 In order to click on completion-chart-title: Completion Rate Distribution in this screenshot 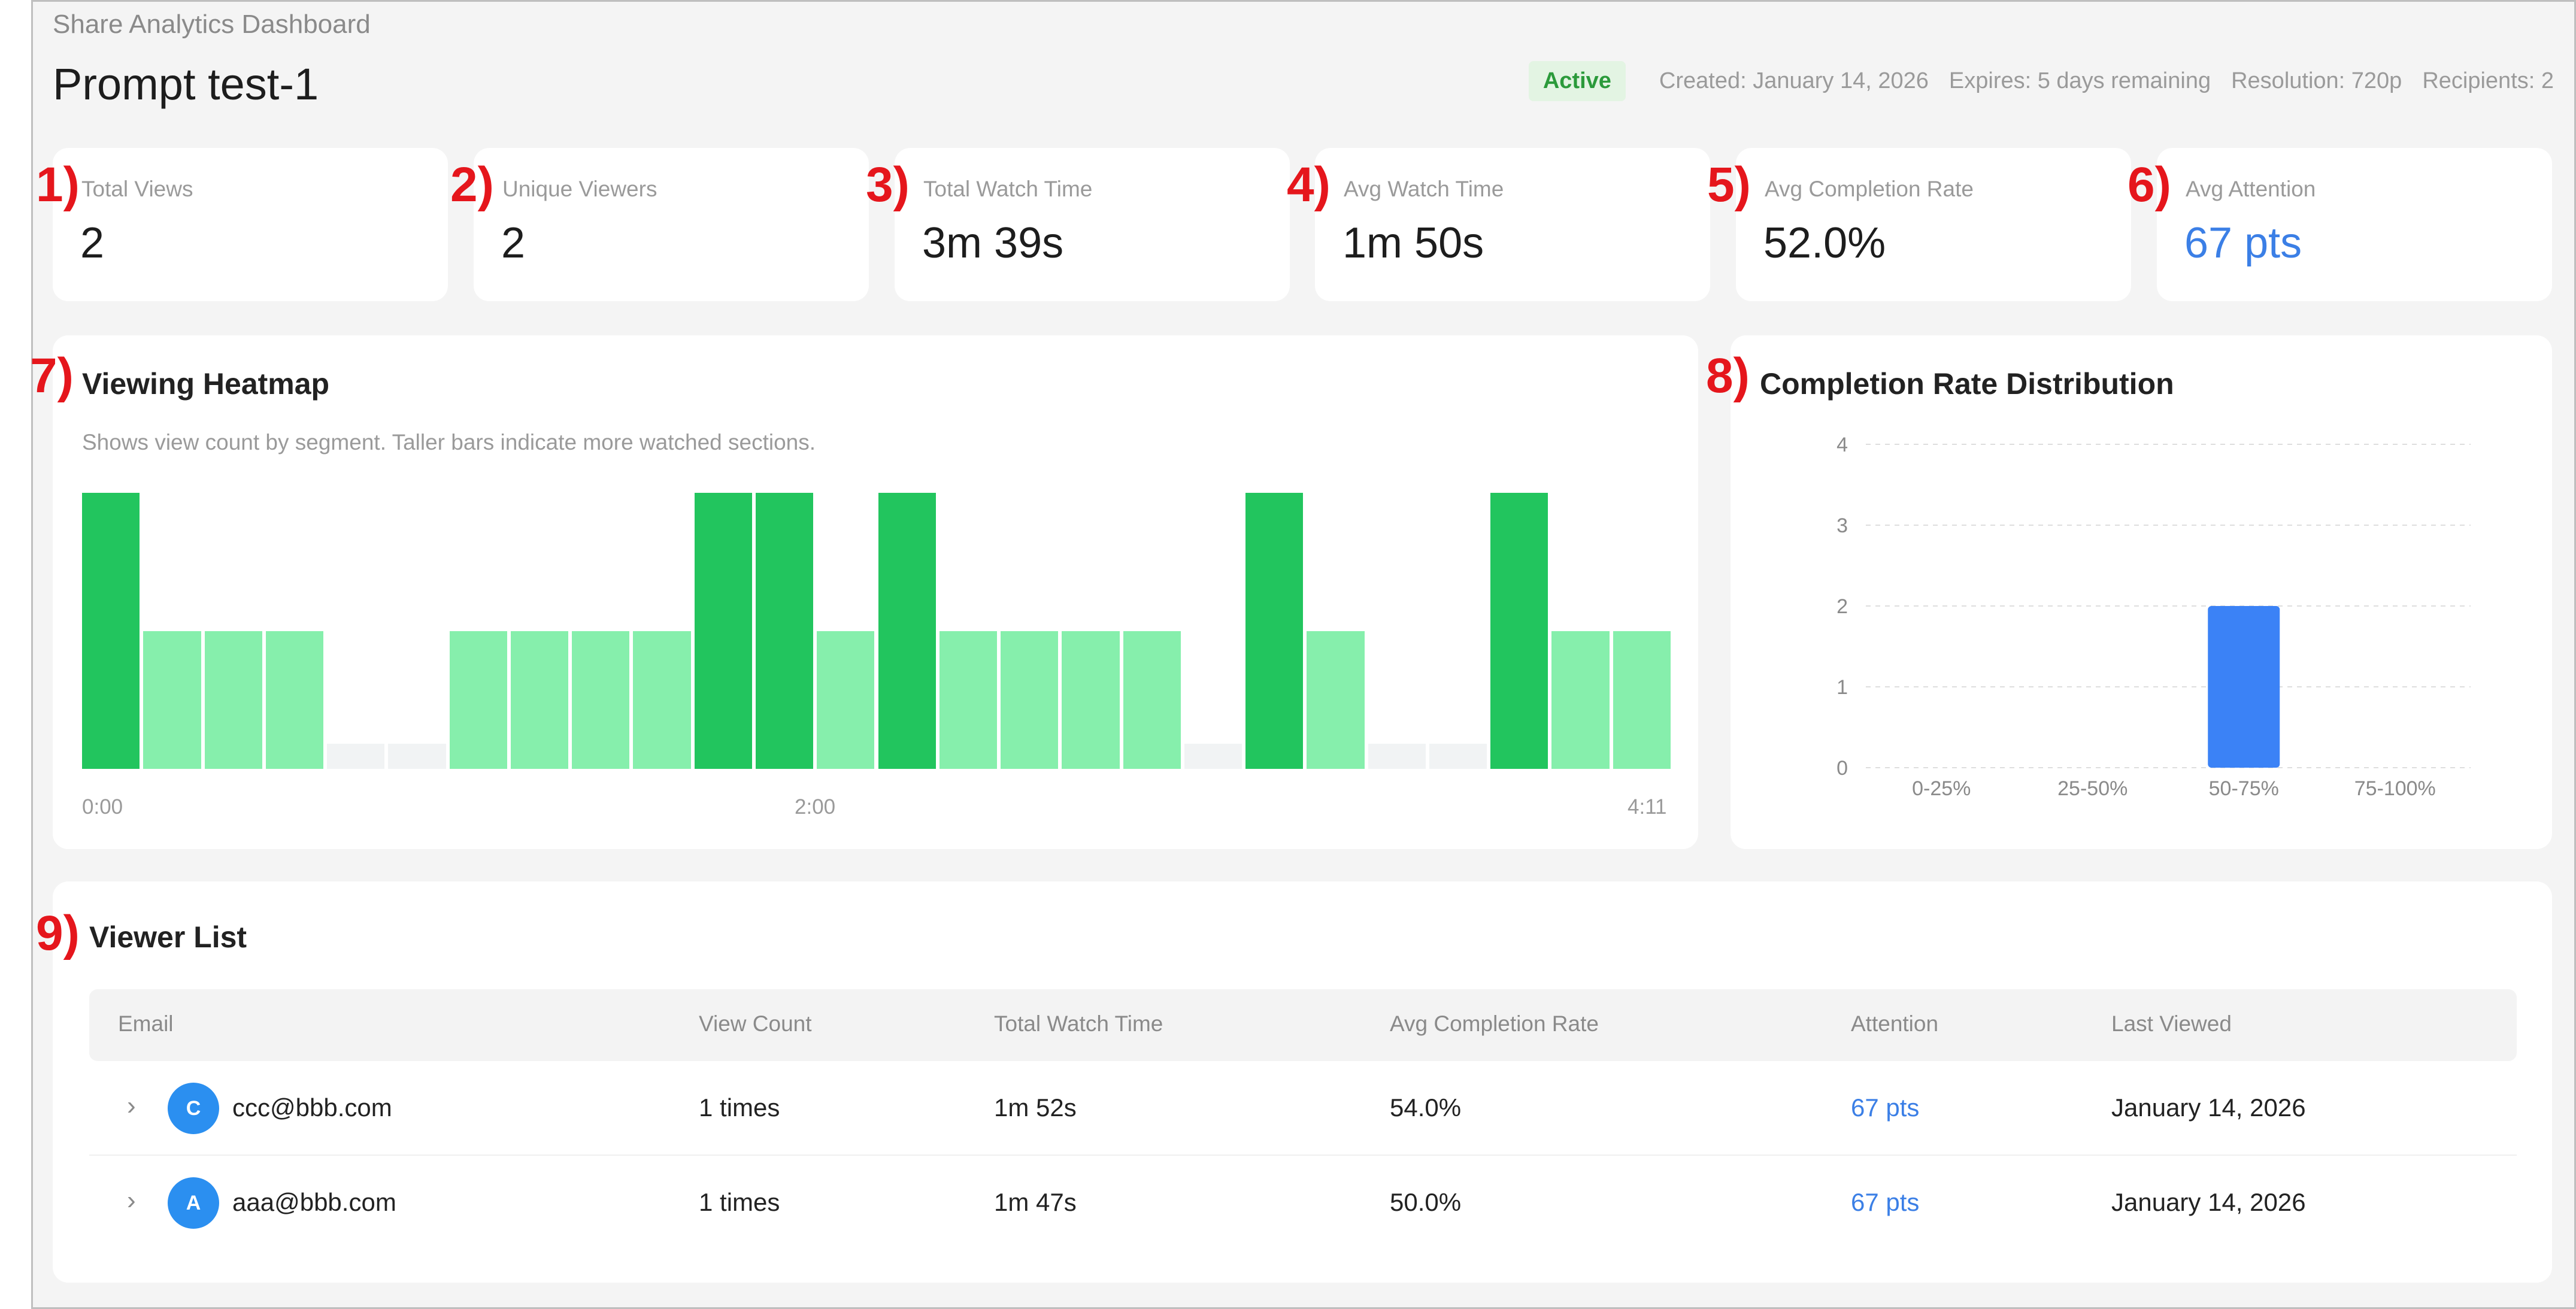, I will do `click(1967, 384)`.